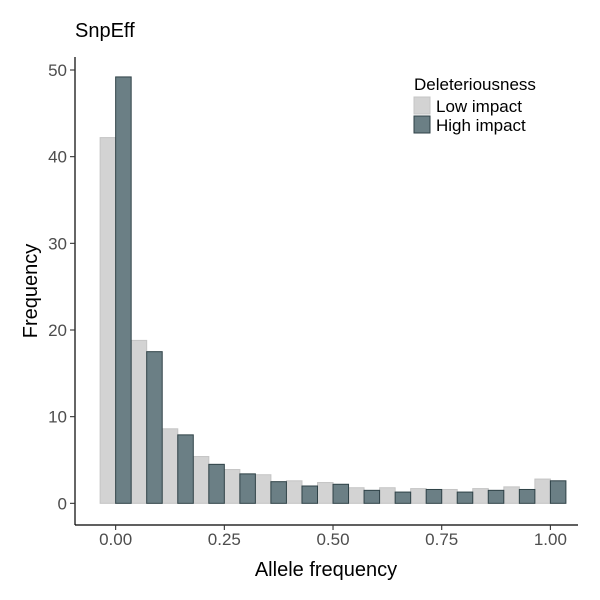  What do you see at coordinates (475, 84) in the screenshot?
I see `legend-title: Deleteriousness` at bounding box center [475, 84].